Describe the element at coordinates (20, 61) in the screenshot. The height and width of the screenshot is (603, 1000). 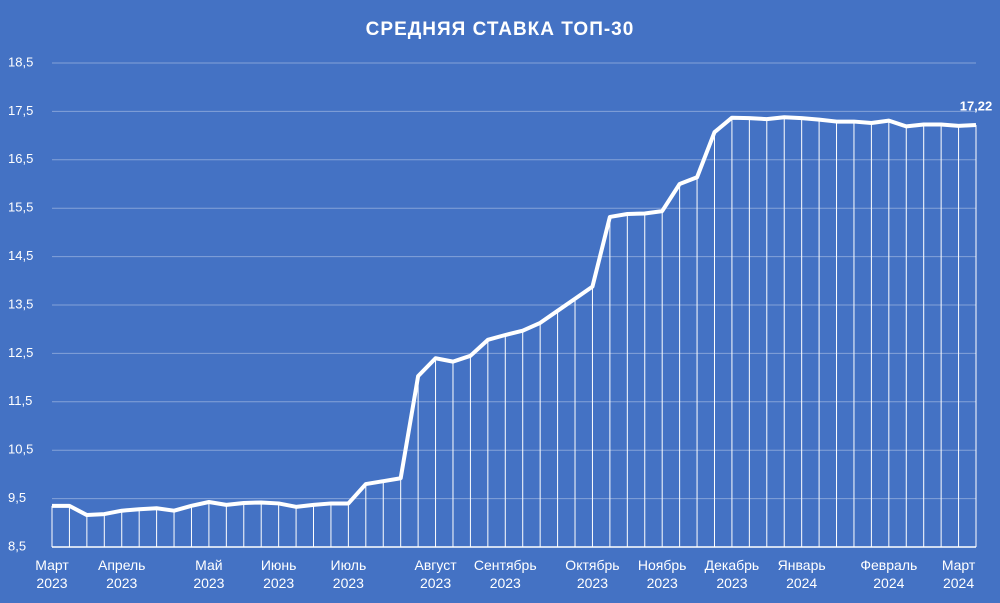
I see `y-tick-label: 18,5` at that location.